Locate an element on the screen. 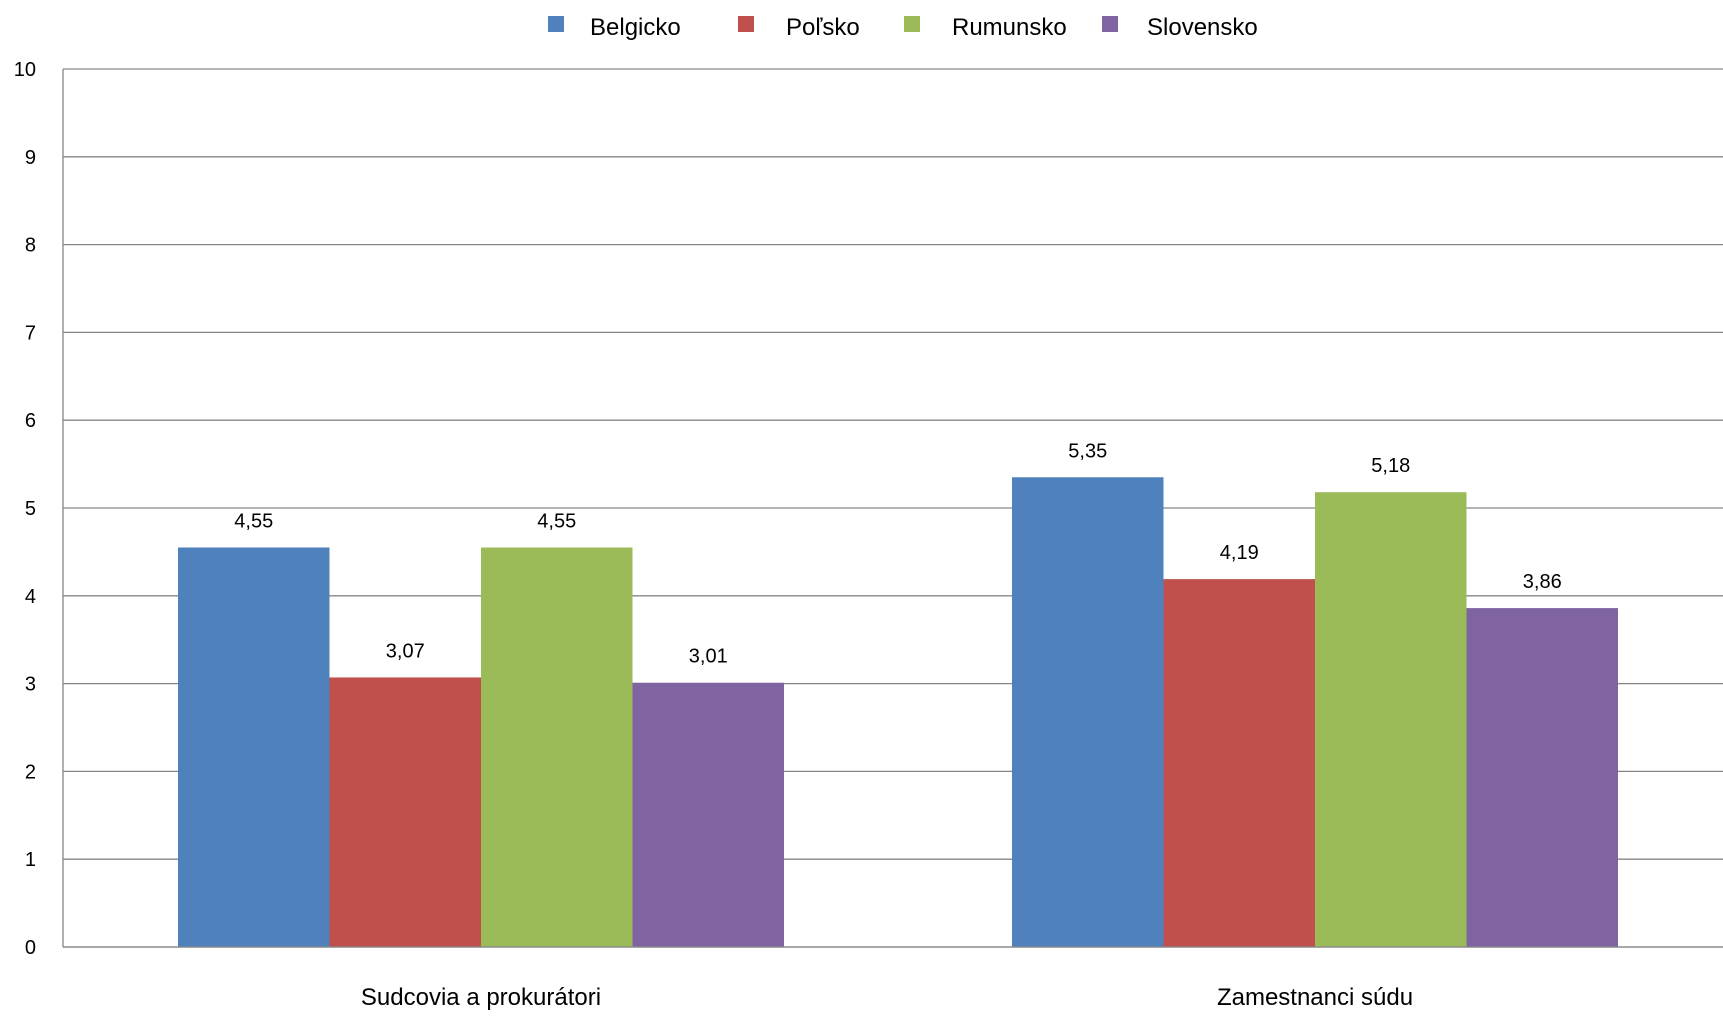 This screenshot has height=1017, width=1723. y-tick-label: 0 is located at coordinates (30, 948).